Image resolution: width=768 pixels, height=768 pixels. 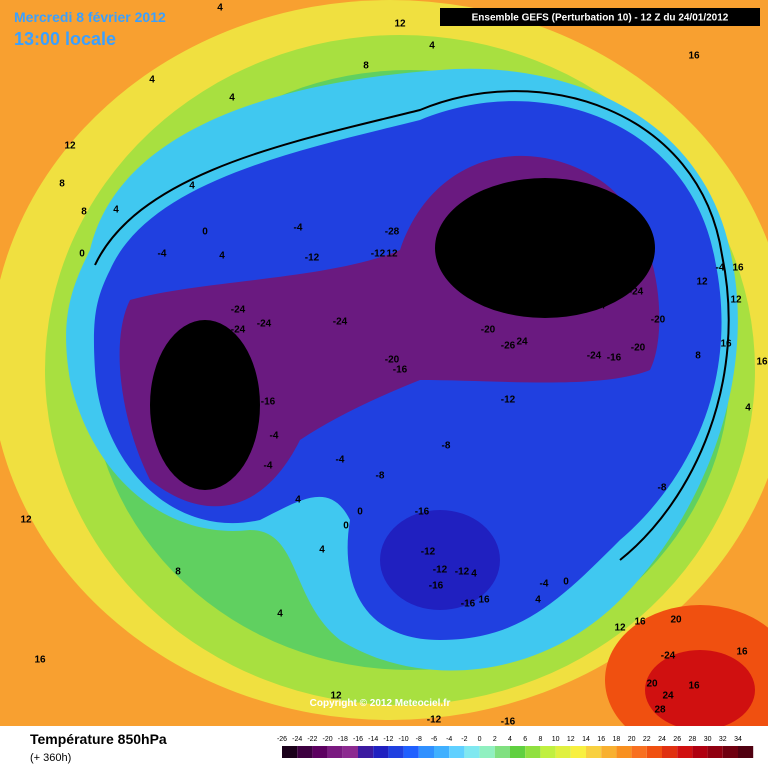 What do you see at coordinates (738, 739) in the screenshot?
I see `scale-label: 34` at bounding box center [738, 739].